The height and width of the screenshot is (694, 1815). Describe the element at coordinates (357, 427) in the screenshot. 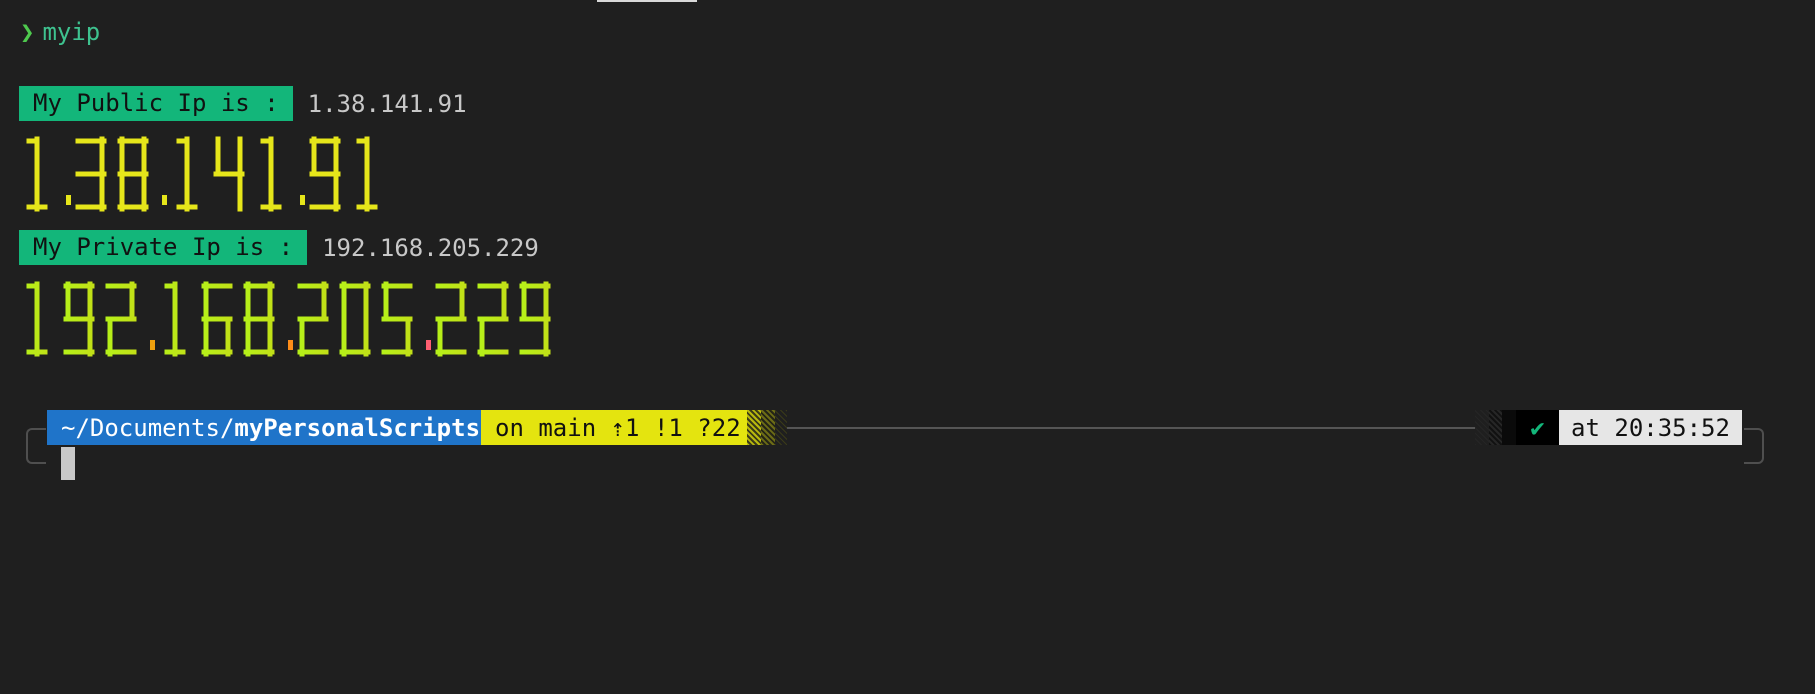

I see `path-dir: myPersonalScripts` at that location.